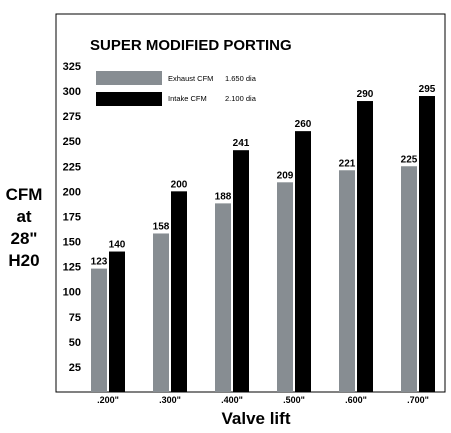 This screenshot has height=433, width=451. What do you see at coordinates (72, 243) in the screenshot?
I see `y-tick-label: 150` at bounding box center [72, 243].